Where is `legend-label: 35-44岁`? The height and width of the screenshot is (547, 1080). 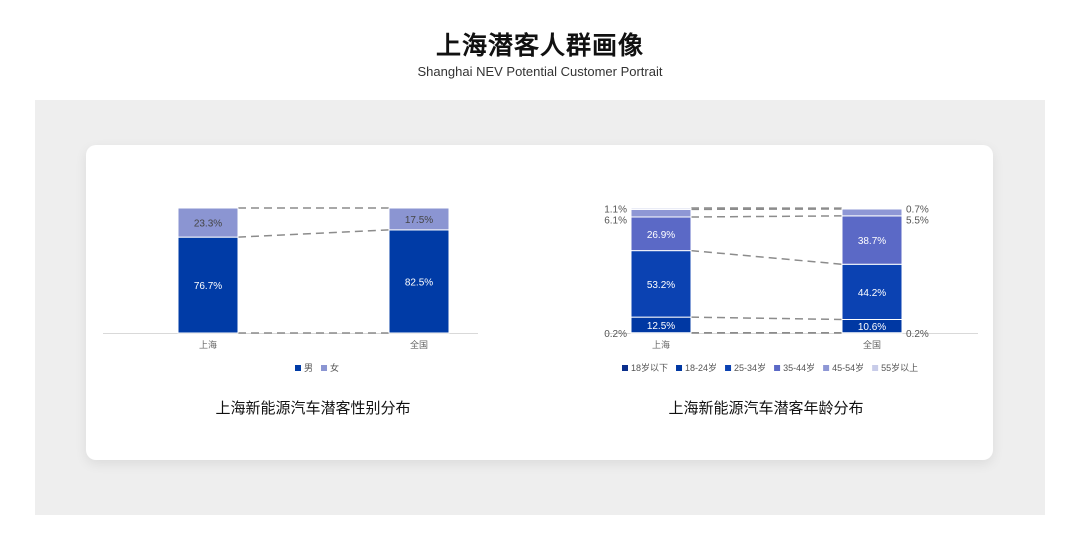
legend-label: 35-44岁 is located at coordinates (799, 367).